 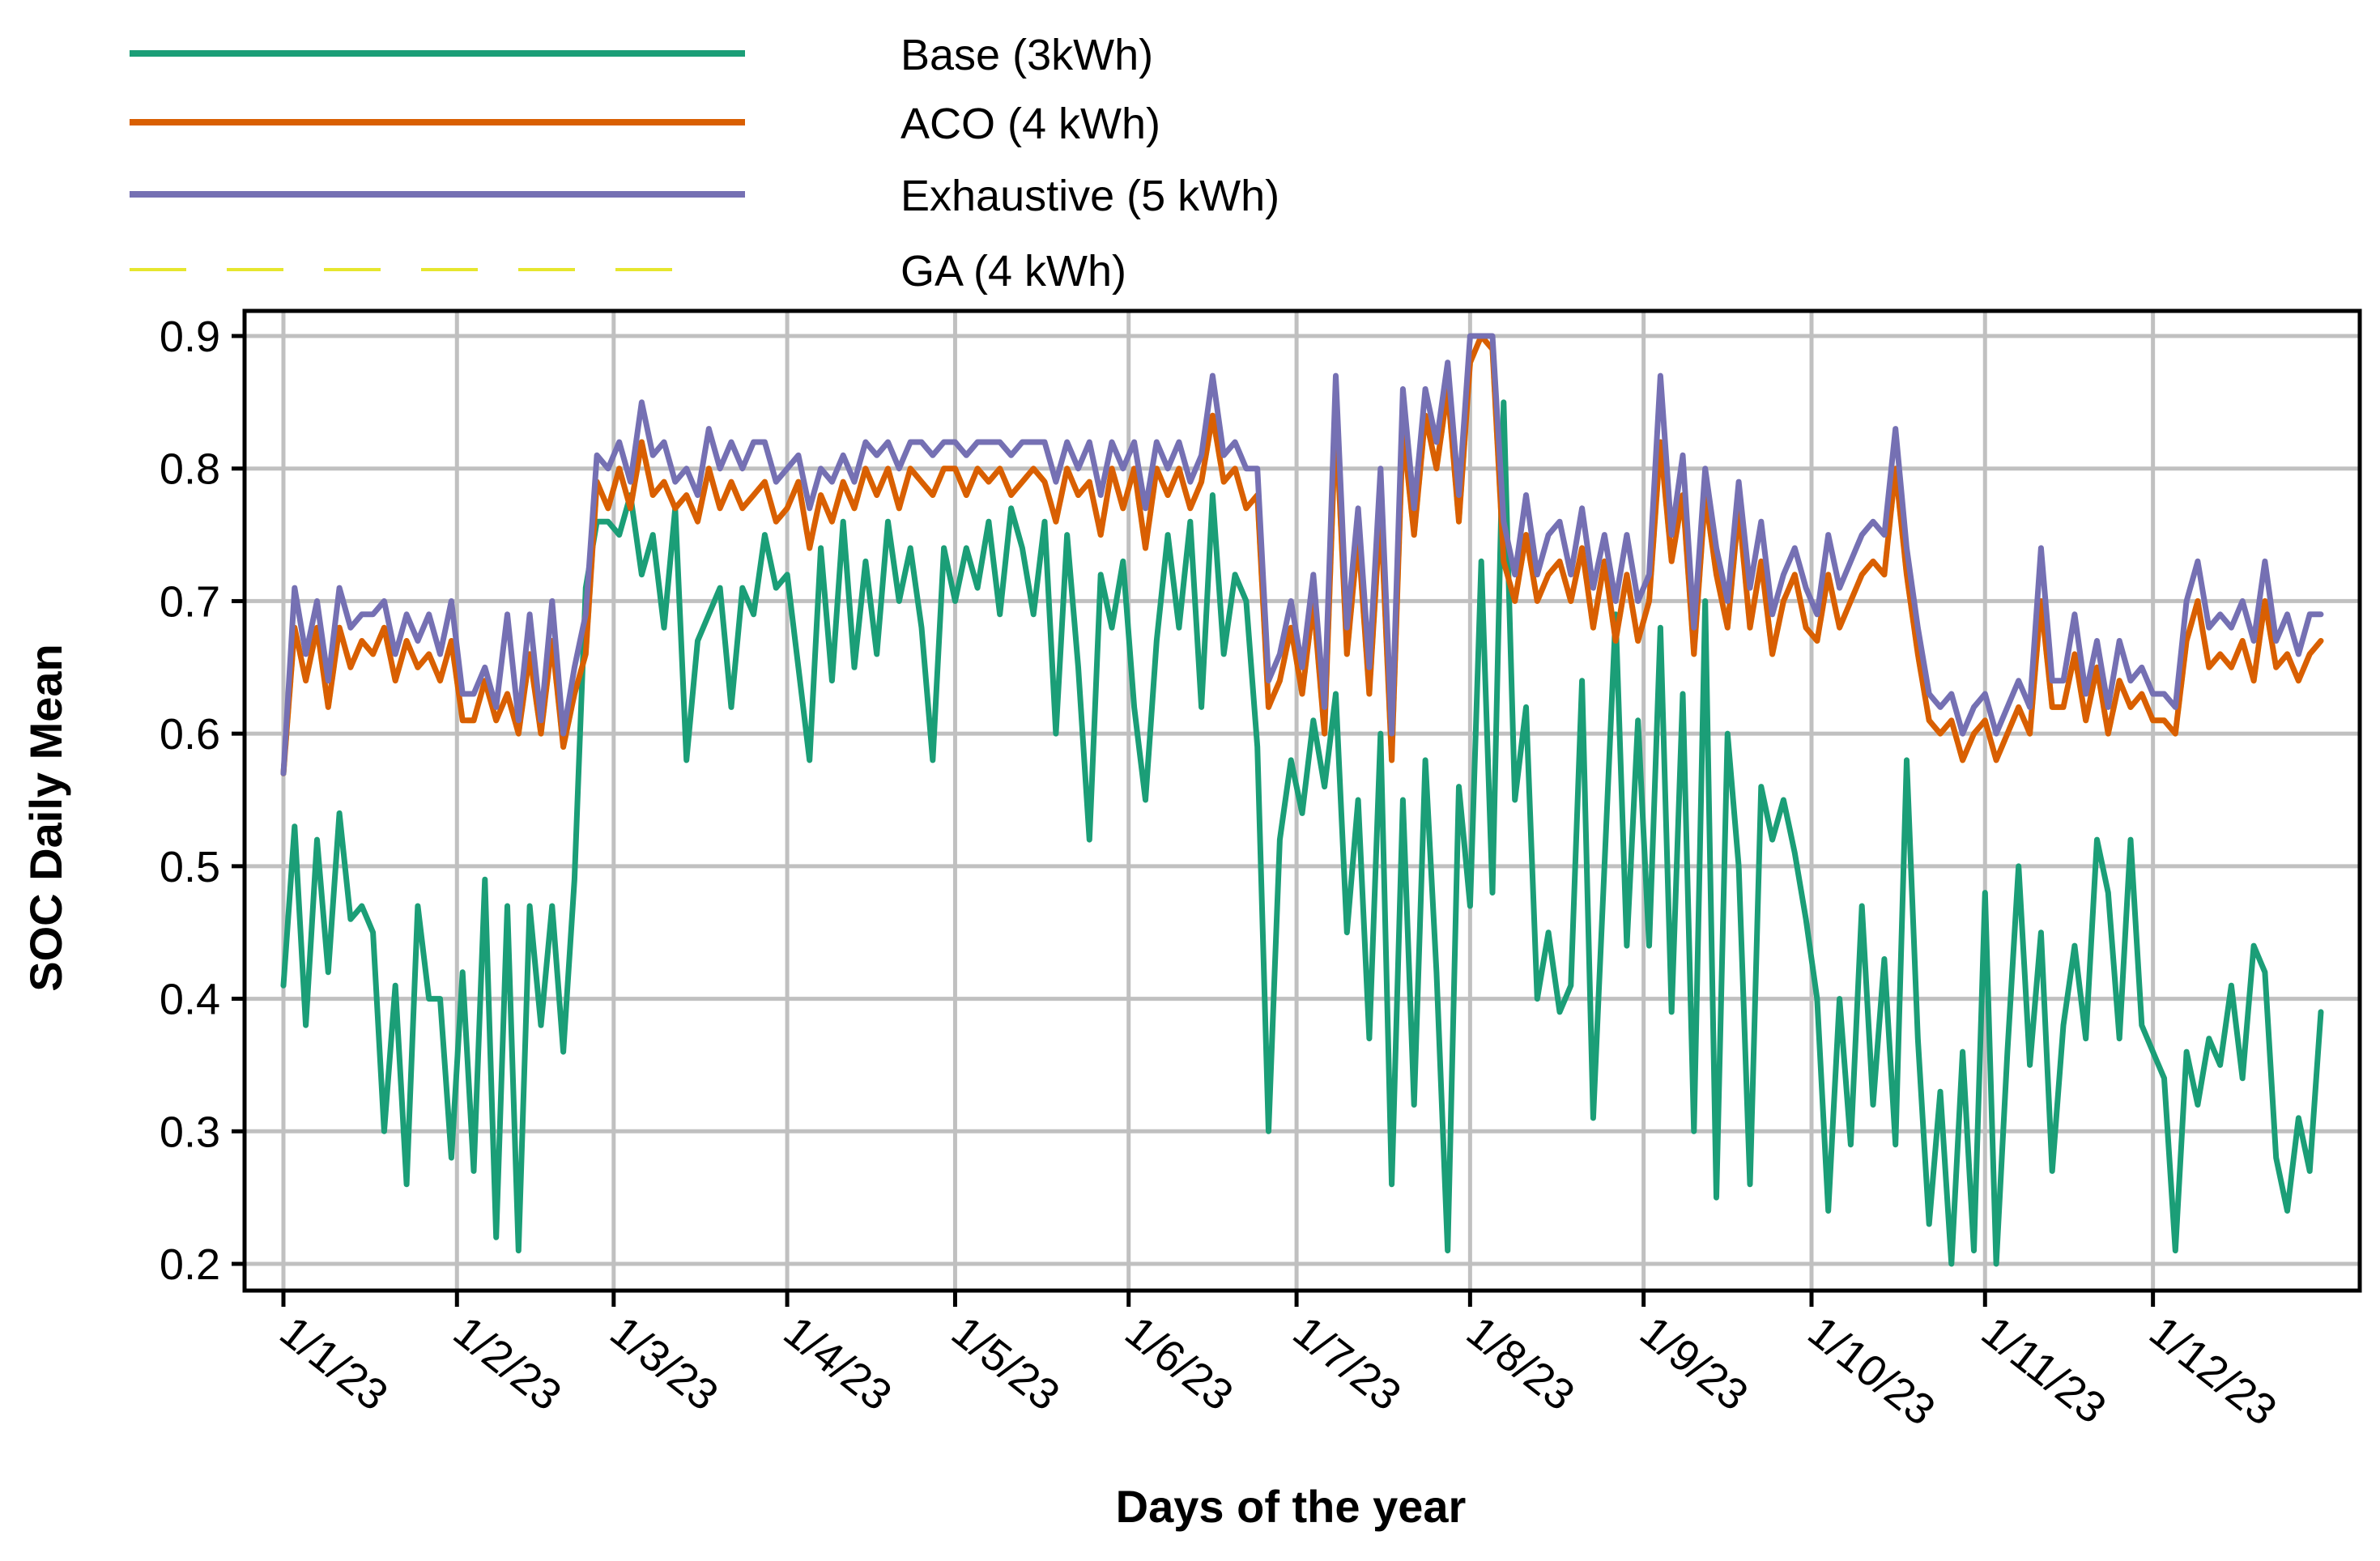 I want to click on y-tick-label: 0.7, so click(x=190, y=602).